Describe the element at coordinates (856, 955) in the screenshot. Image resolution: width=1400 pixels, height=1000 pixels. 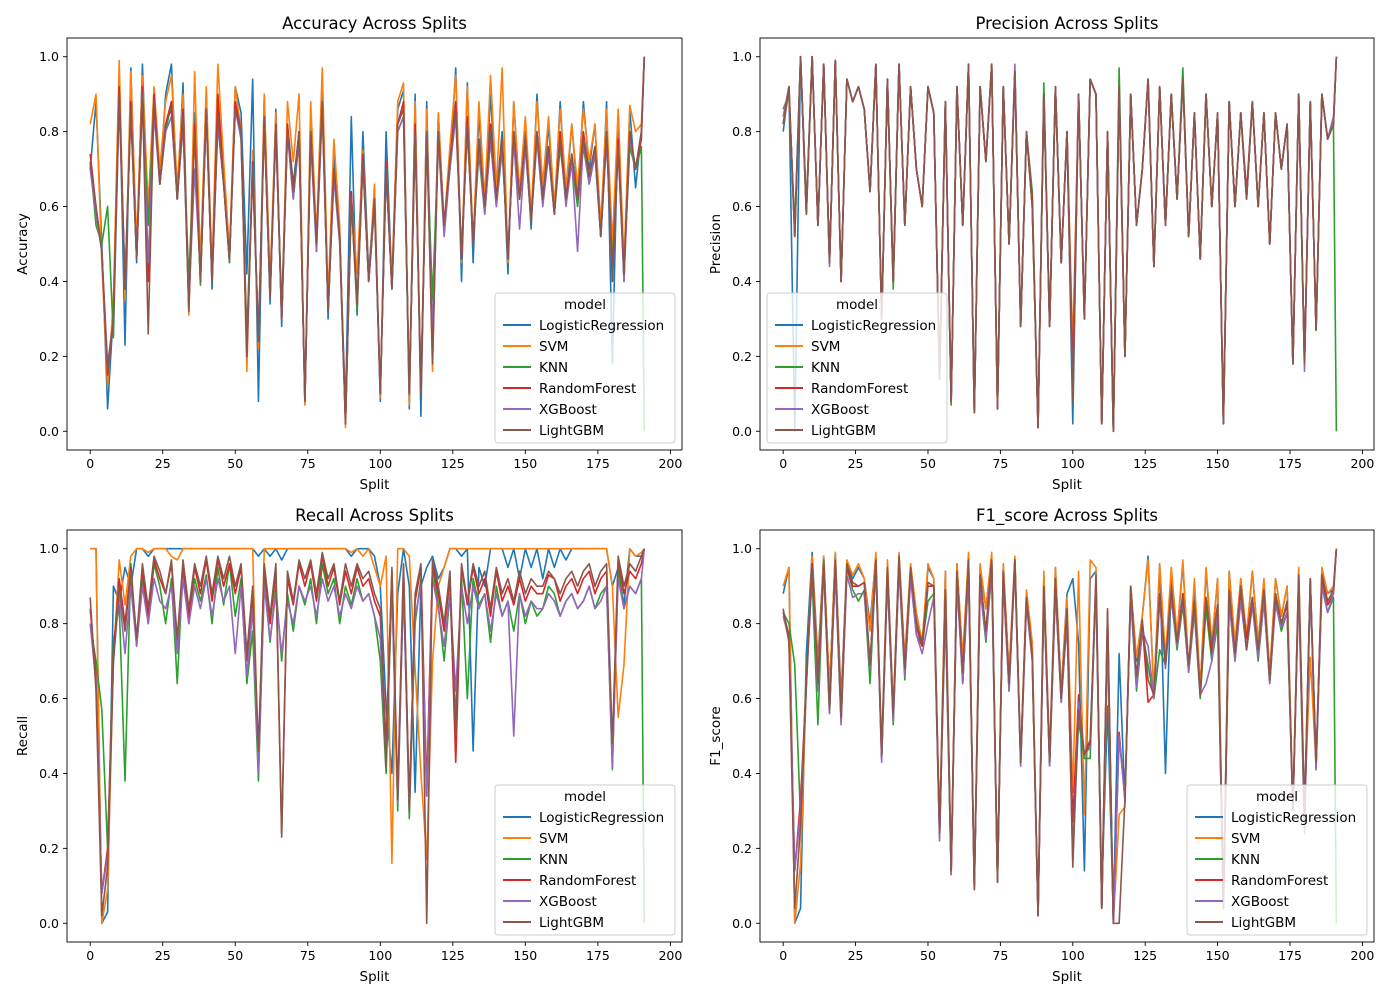
I see `x-tick-label: 25` at that location.